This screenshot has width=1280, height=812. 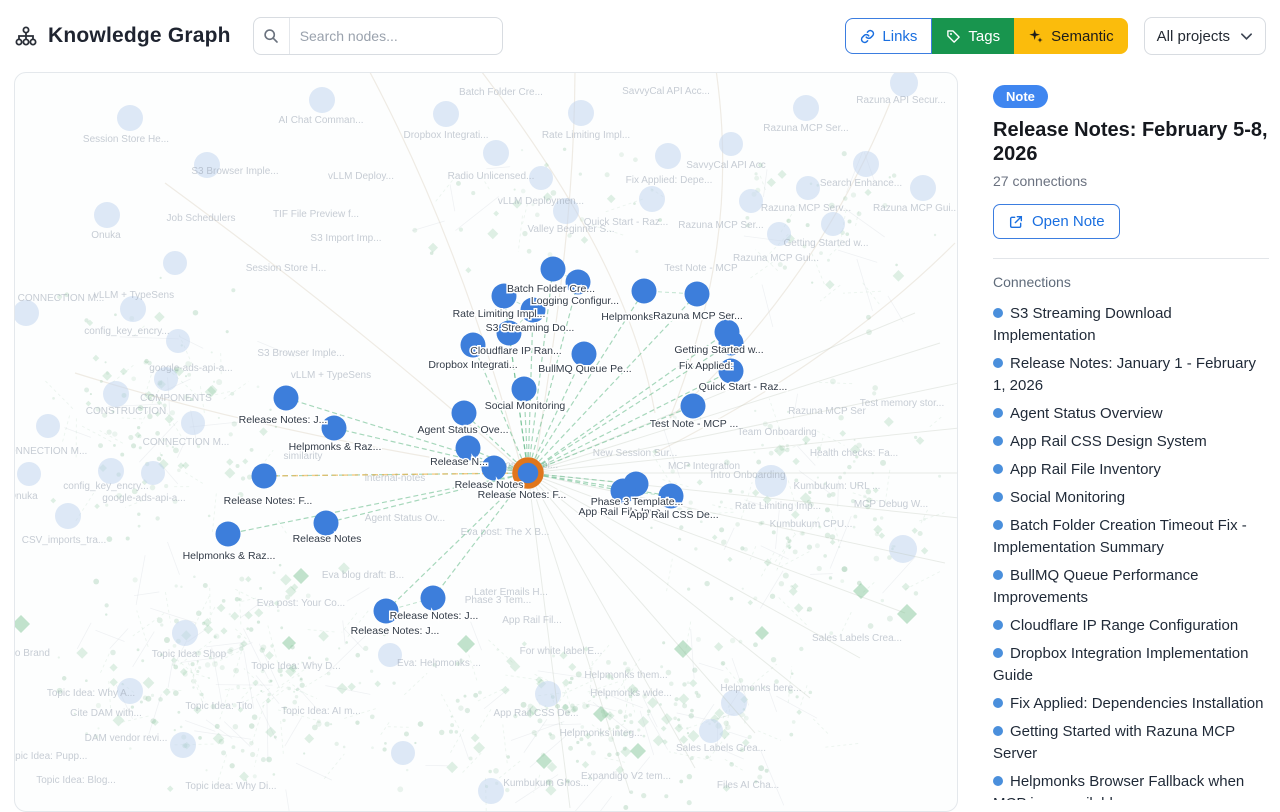 What do you see at coordinates (1131, 587) in the screenshot?
I see `connection-item: BullMQ Queue Performance Improvements` at bounding box center [1131, 587].